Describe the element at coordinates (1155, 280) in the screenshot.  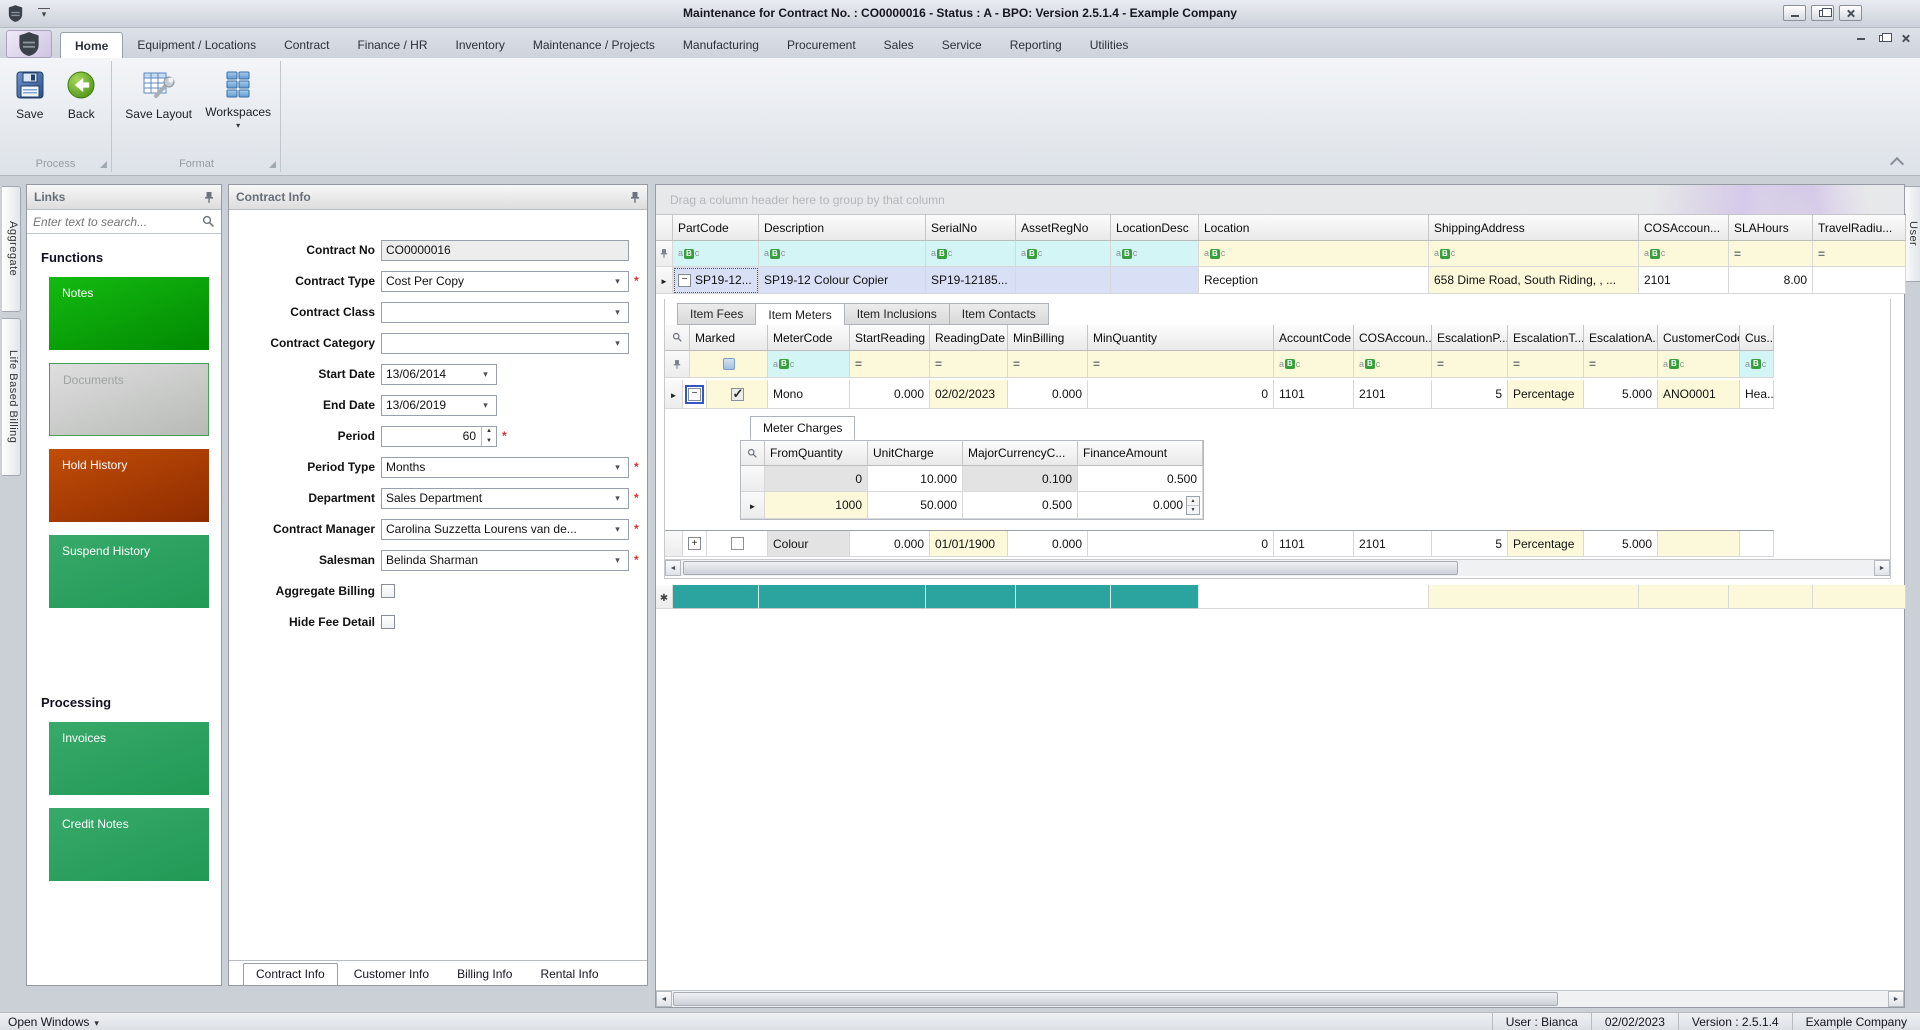
I see `cell-location-desc` at that location.